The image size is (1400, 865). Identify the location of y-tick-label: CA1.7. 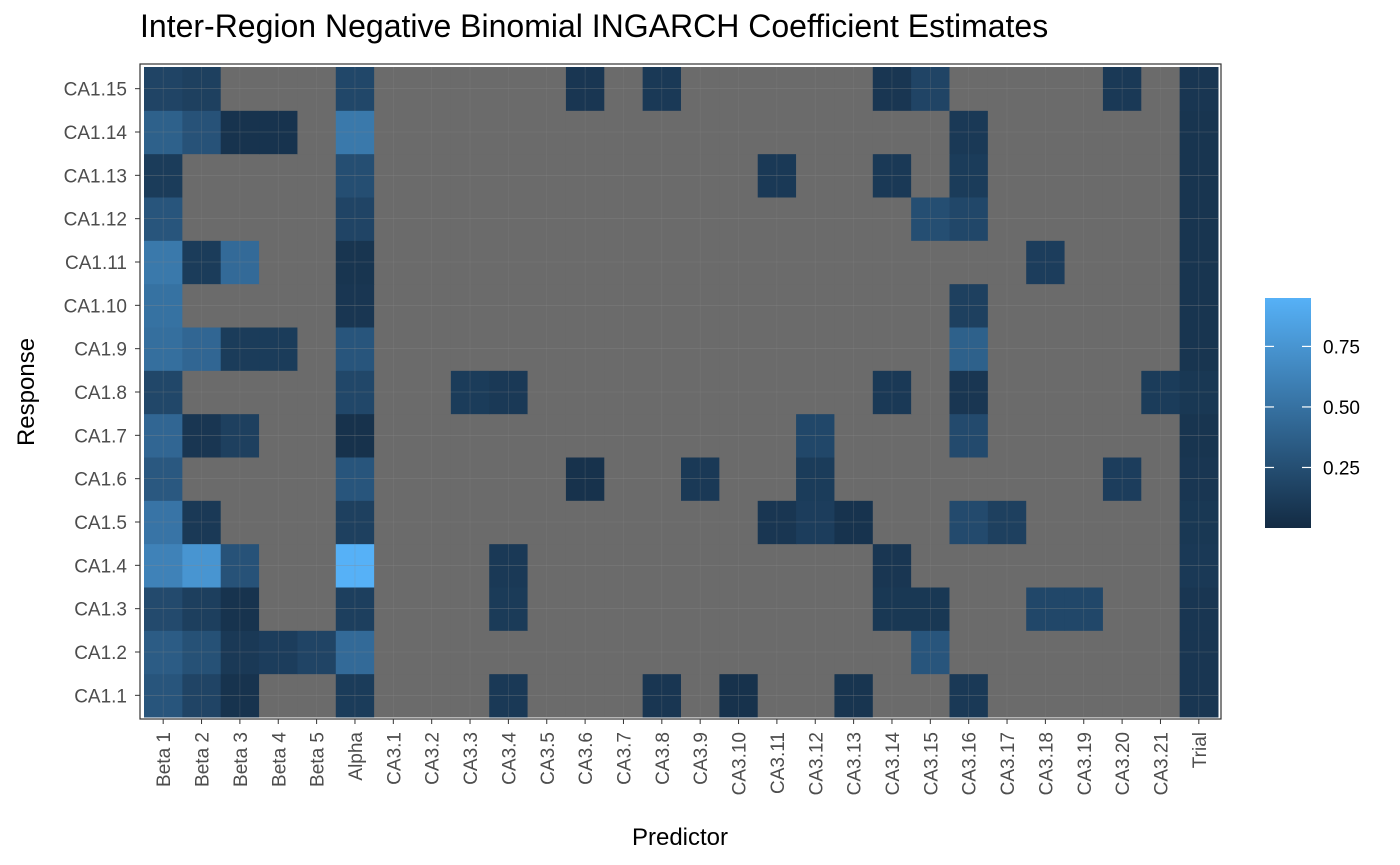
(100, 436).